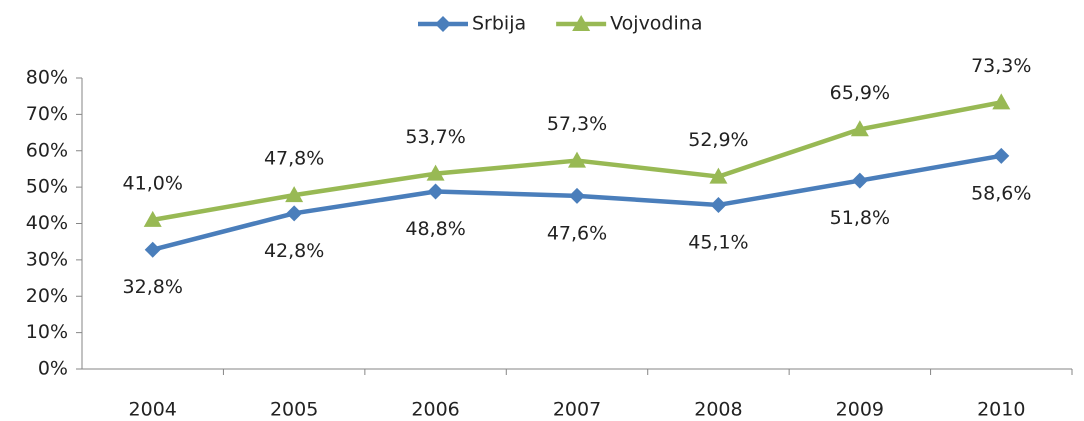  I want to click on x-tick-label: 2007, so click(577, 410).